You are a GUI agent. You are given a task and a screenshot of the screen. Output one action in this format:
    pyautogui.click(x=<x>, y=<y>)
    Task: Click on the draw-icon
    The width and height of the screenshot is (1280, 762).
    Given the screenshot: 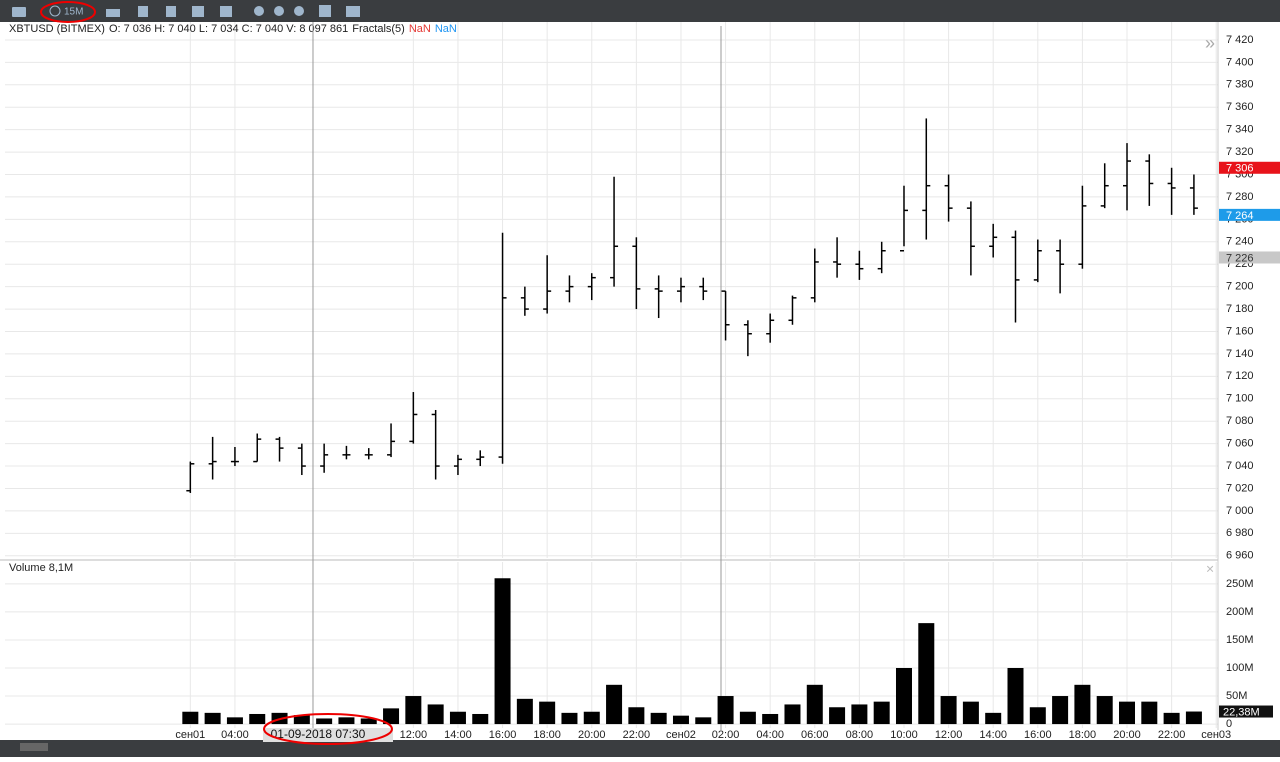 What is the action you would take?
    pyautogui.click(x=198, y=11)
    